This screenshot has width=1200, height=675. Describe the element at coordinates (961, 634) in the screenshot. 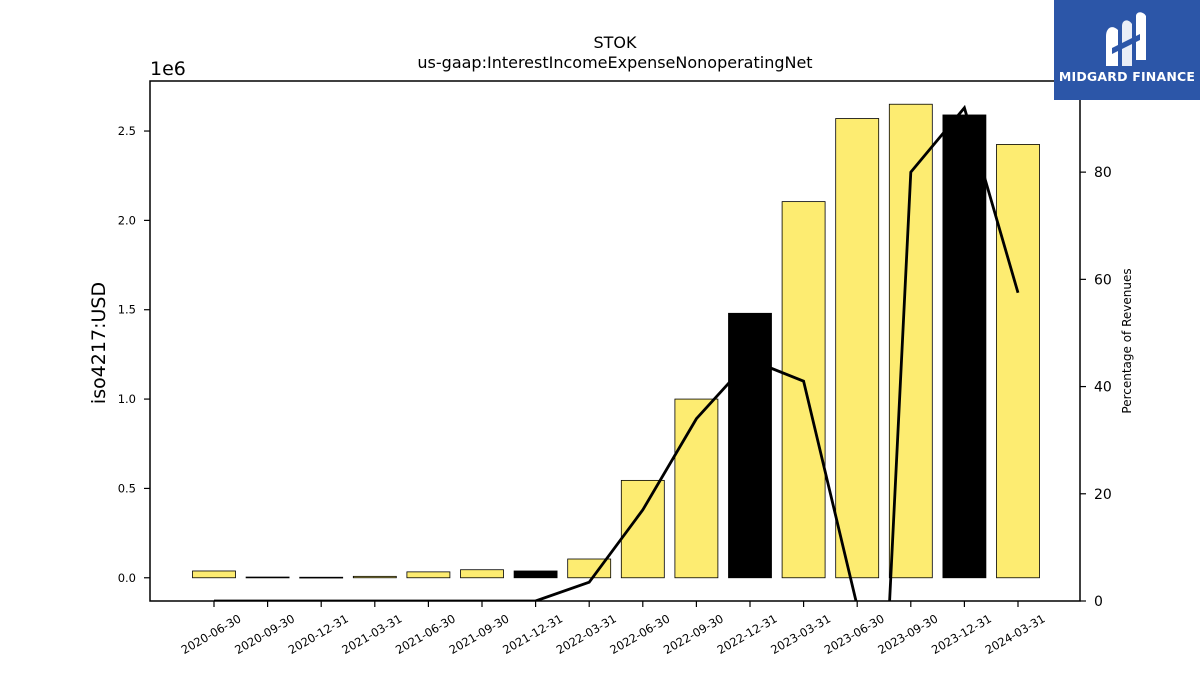

I see `x-tick-label: 2023-12-31` at that location.